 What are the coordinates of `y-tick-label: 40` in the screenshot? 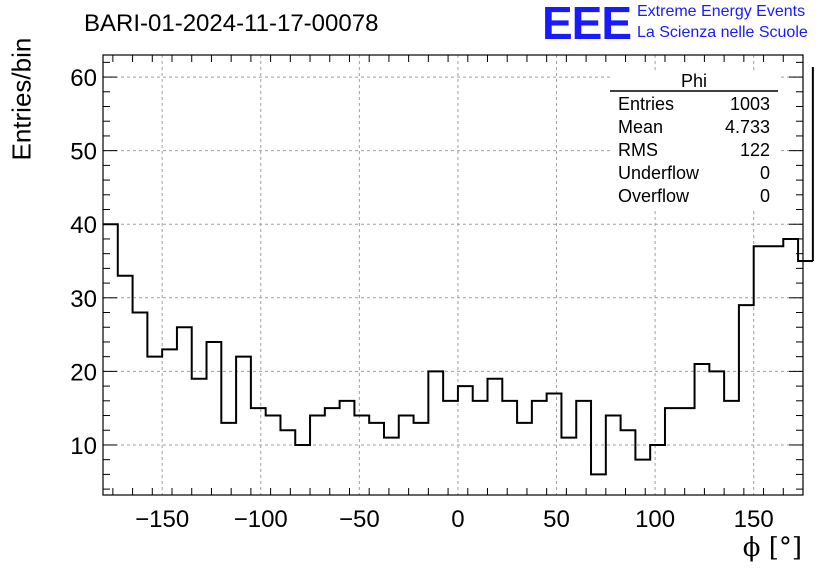 It's located at (83, 225).